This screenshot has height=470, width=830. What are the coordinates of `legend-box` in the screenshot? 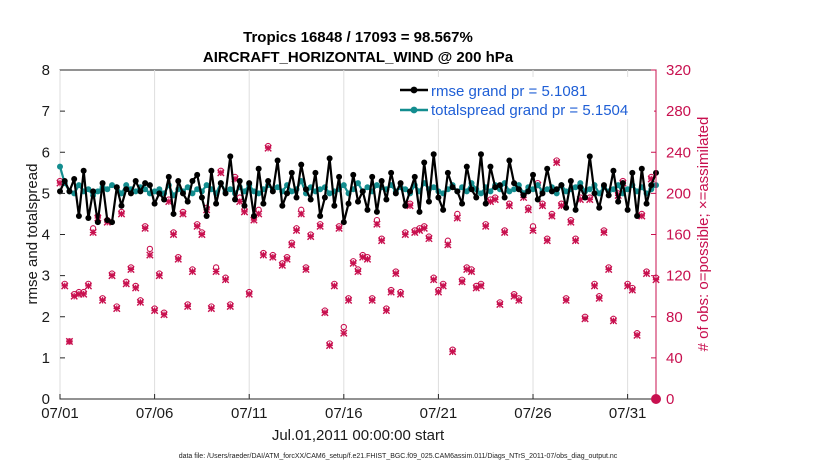 It's located at (526, 98).